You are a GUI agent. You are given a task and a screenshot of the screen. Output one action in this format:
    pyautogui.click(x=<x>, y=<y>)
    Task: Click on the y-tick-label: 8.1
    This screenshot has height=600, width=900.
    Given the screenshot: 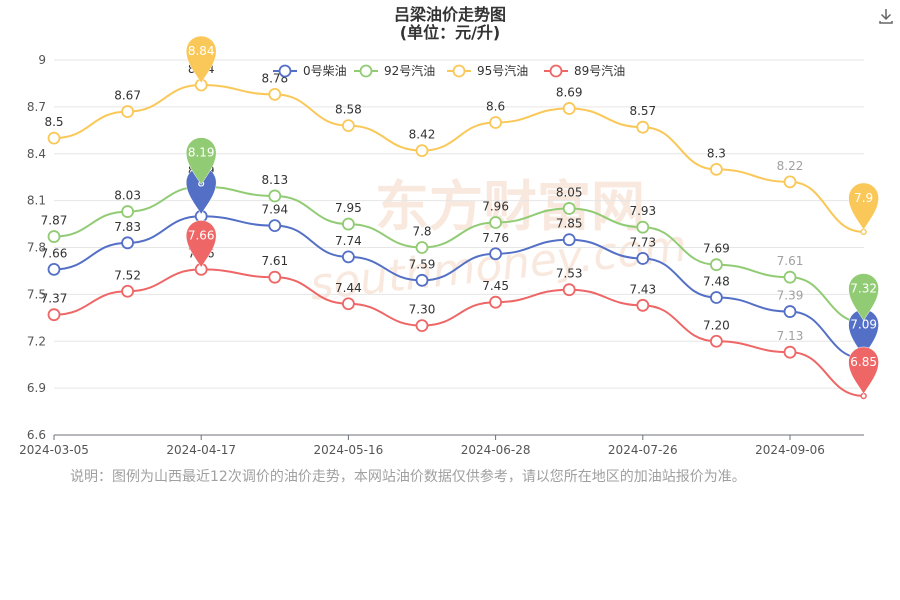 What is the action you would take?
    pyautogui.click(x=36, y=201)
    